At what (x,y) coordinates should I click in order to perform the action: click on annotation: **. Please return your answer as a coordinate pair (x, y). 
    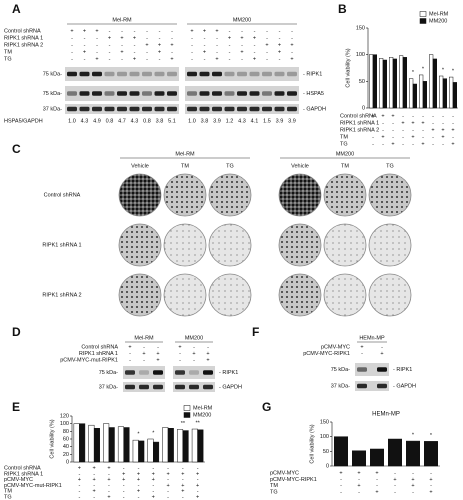
    Looking at the image, I should click on (197, 423).